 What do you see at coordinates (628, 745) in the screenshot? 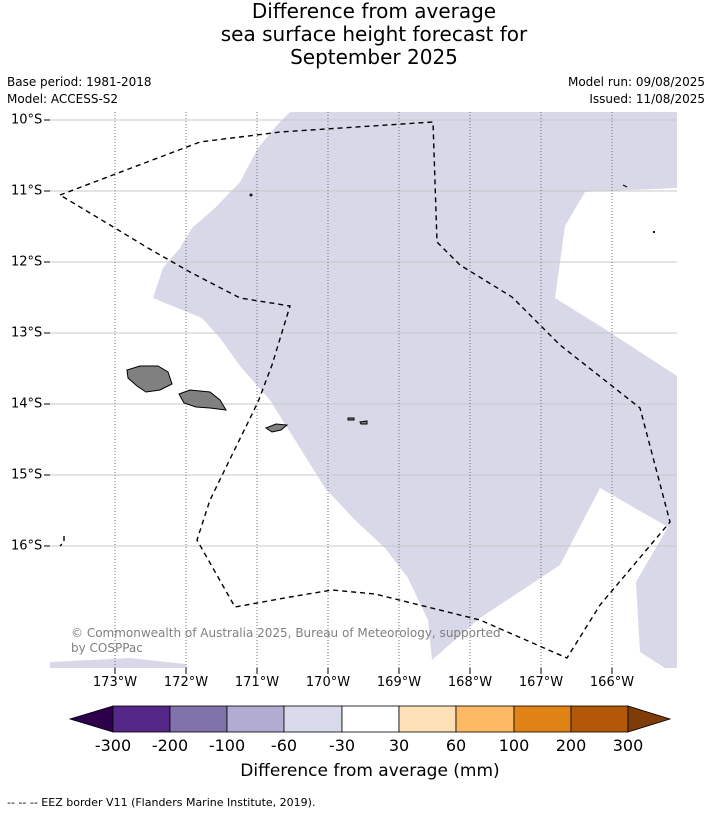
I see `colorbar-tick-label: 300` at bounding box center [628, 745].